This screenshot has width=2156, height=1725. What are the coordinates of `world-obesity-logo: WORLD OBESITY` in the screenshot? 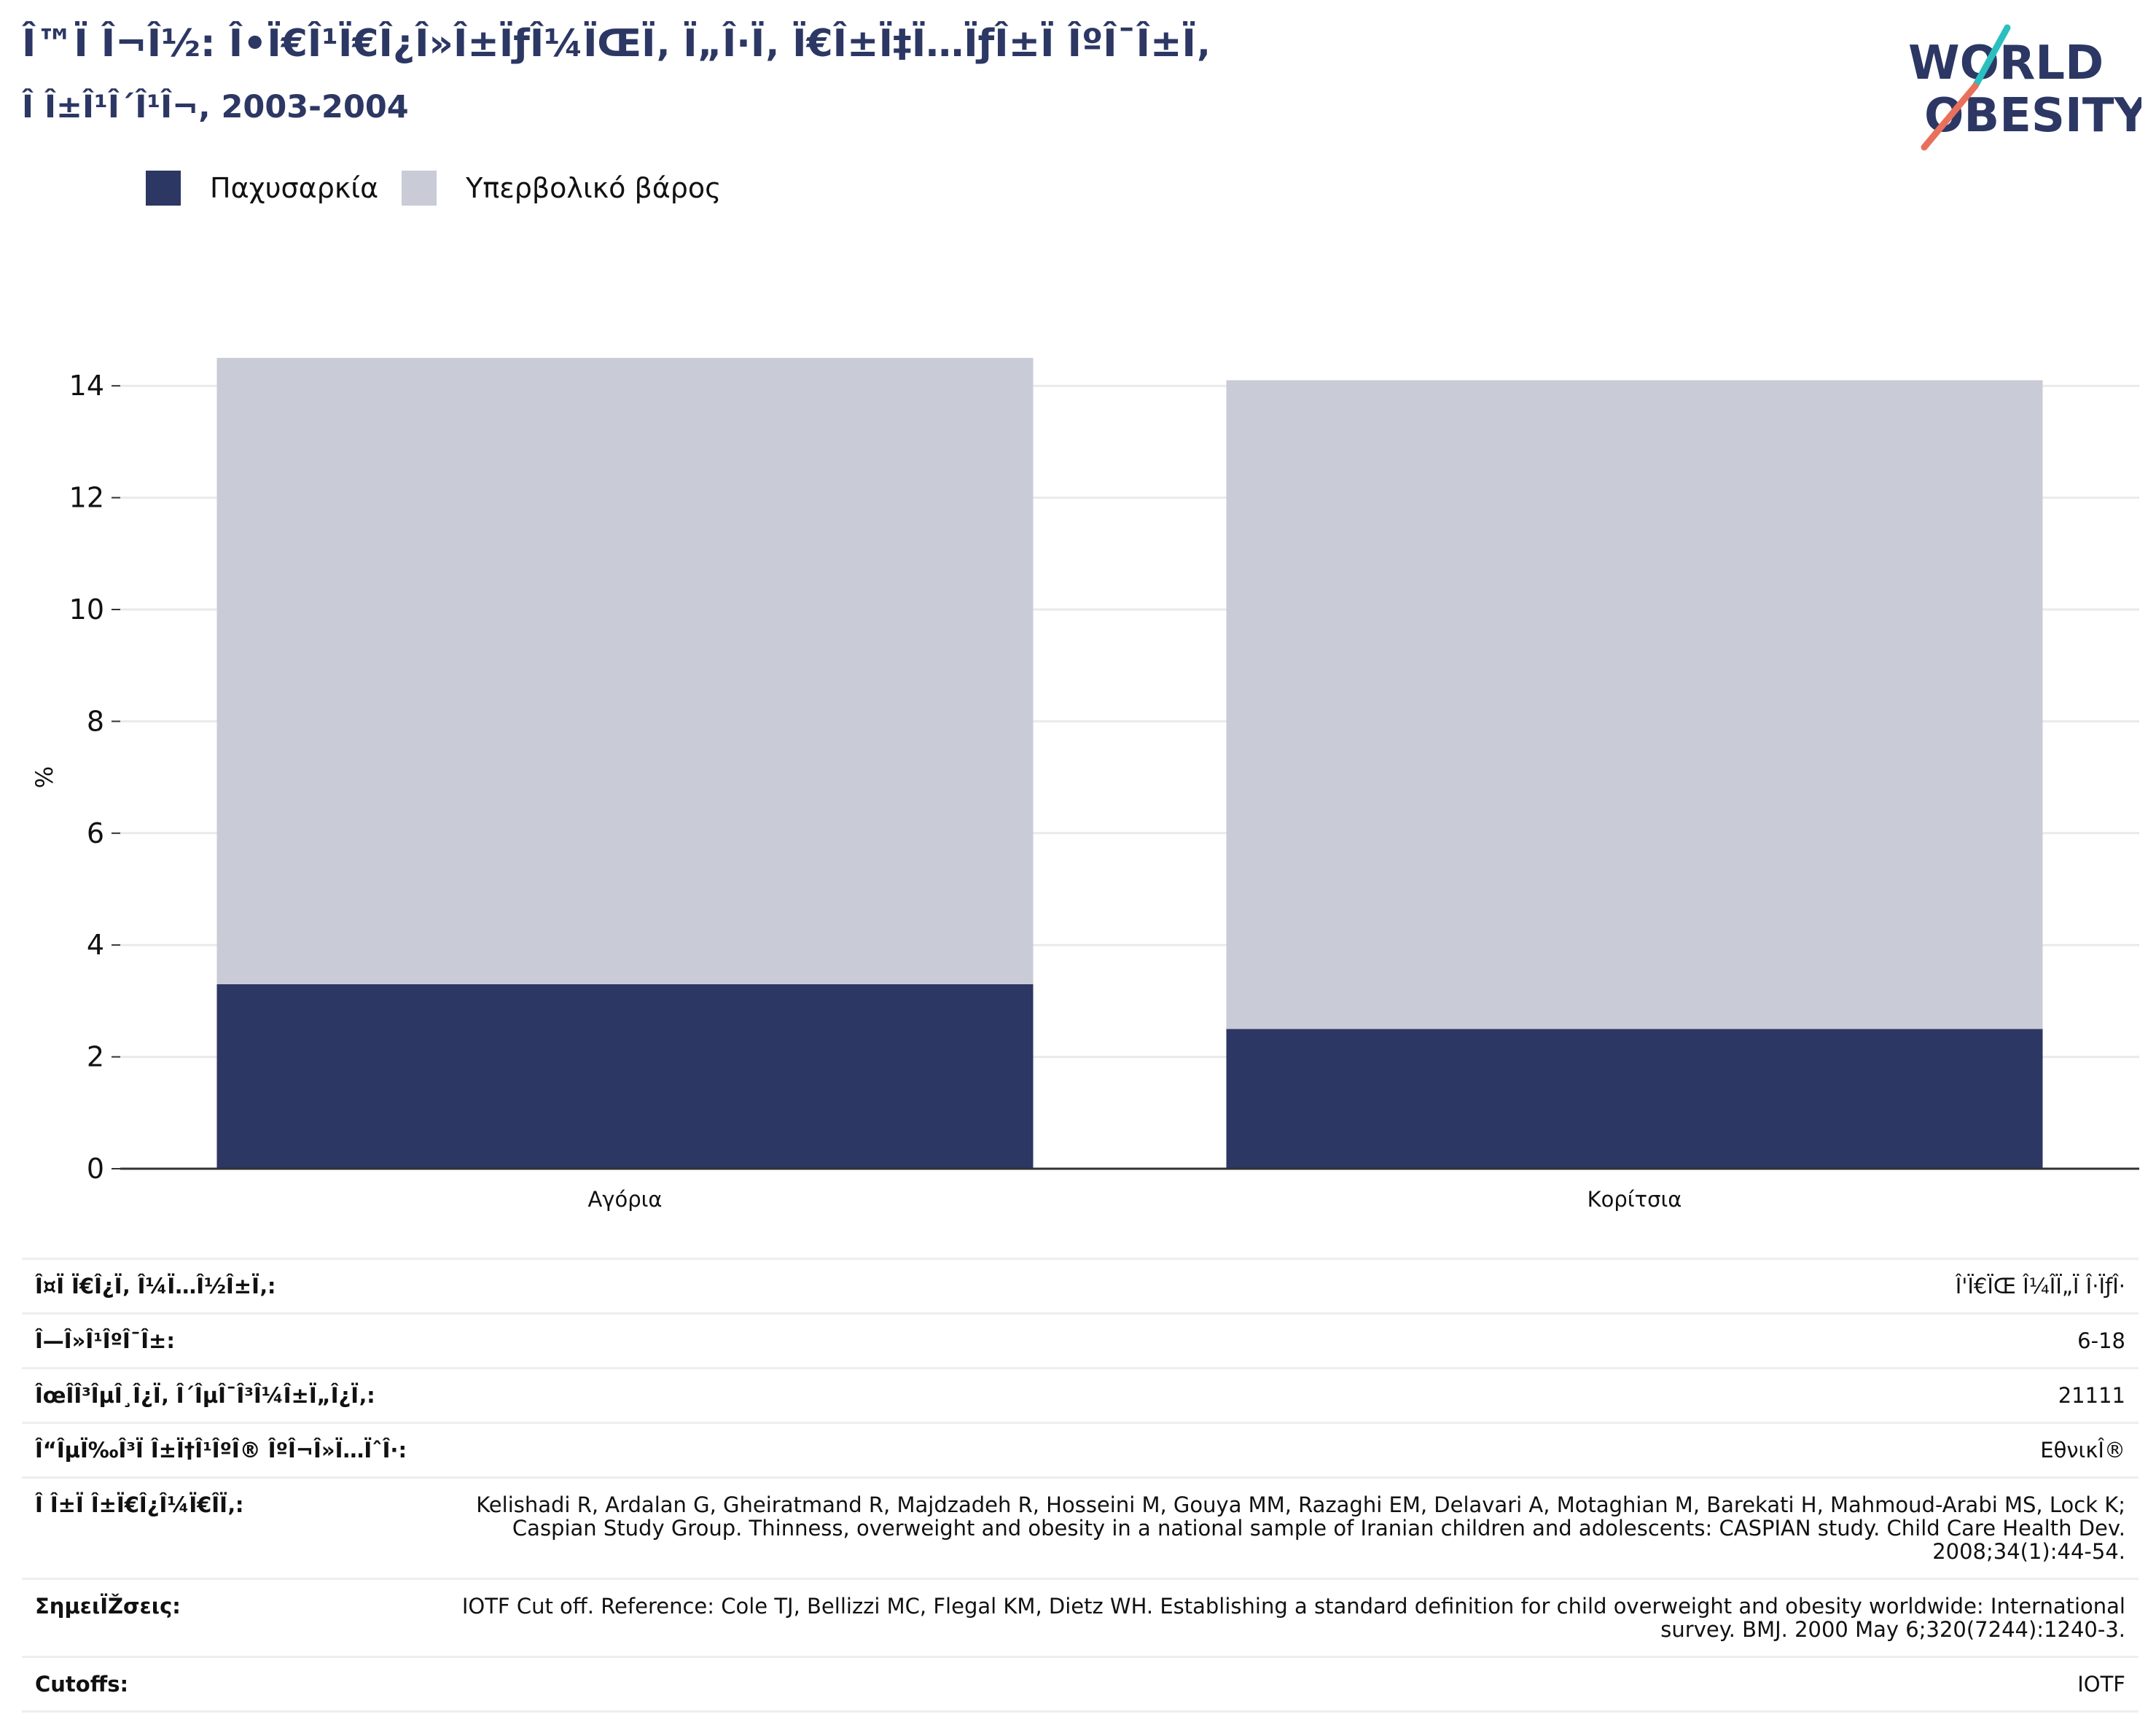 It's located at (2025, 88).